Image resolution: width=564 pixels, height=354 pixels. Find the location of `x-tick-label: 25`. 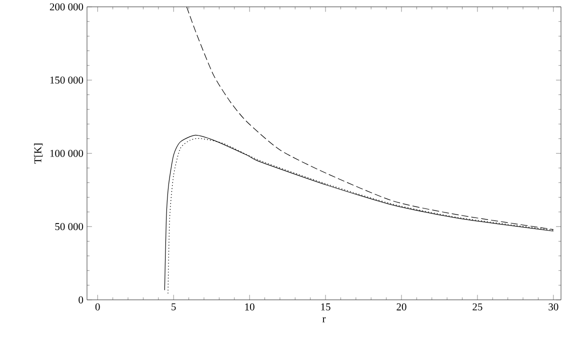

x-tick-label: 25 is located at coordinates (477, 306).